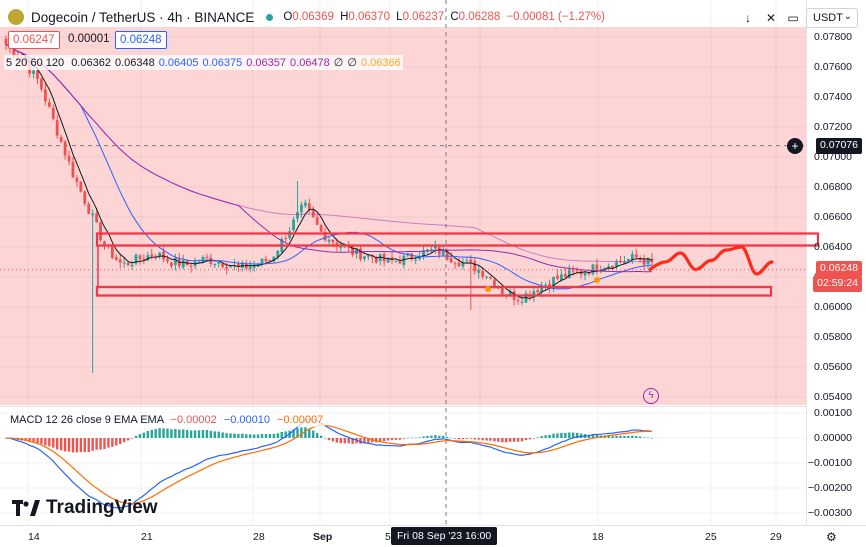 This screenshot has width=866, height=547. I want to click on buy-price-box: 0.06248, so click(141, 40).